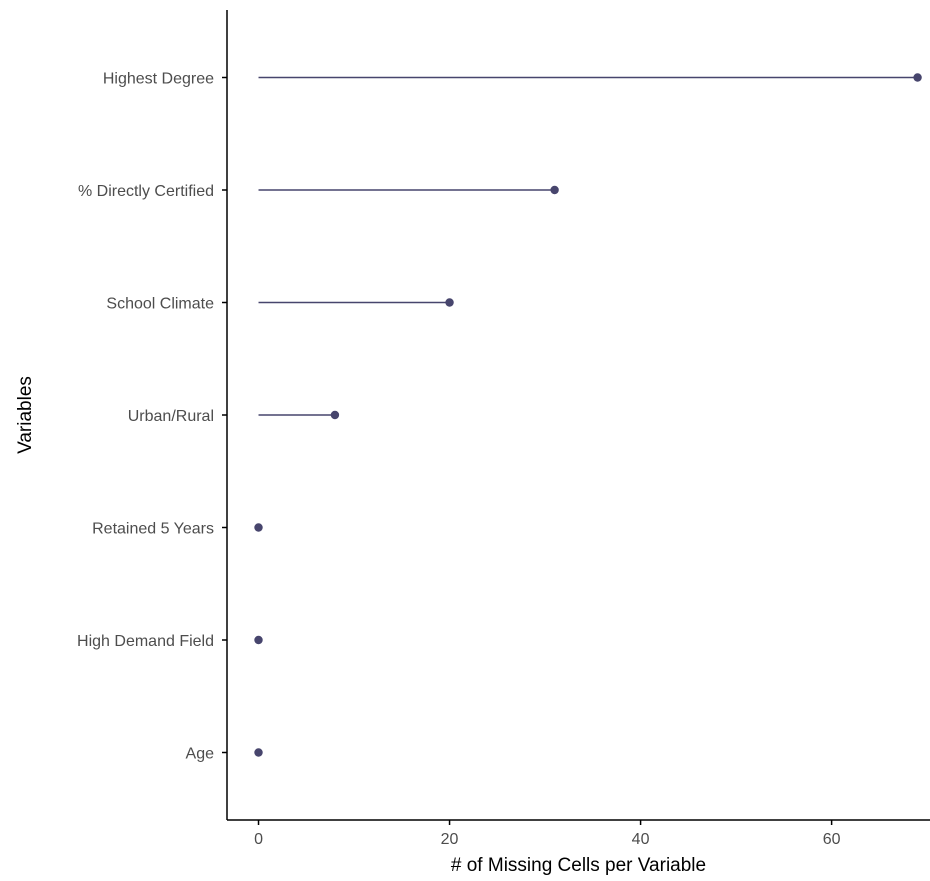 The width and height of the screenshot is (930, 881). Describe the element at coordinates (200, 754) in the screenshot. I see `y-tick-label: Age` at that location.